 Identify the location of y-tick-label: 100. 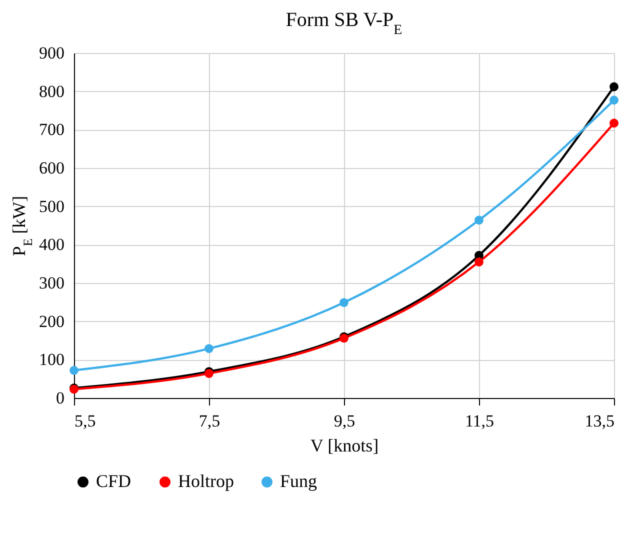
(51, 360).